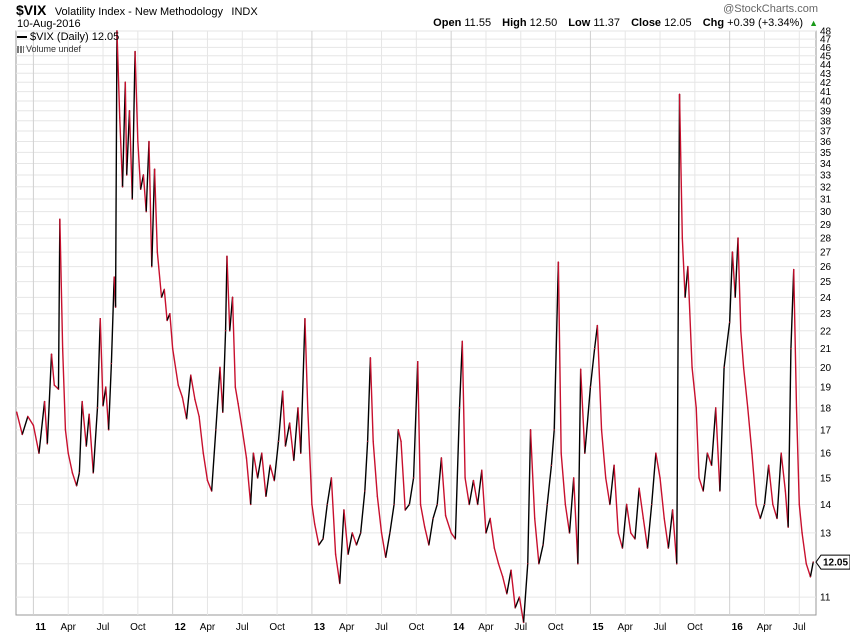 The image size is (850, 633). What do you see at coordinates (765, 23) in the screenshot?
I see `chg-value: +0.39 (+3.34%)` at bounding box center [765, 23].